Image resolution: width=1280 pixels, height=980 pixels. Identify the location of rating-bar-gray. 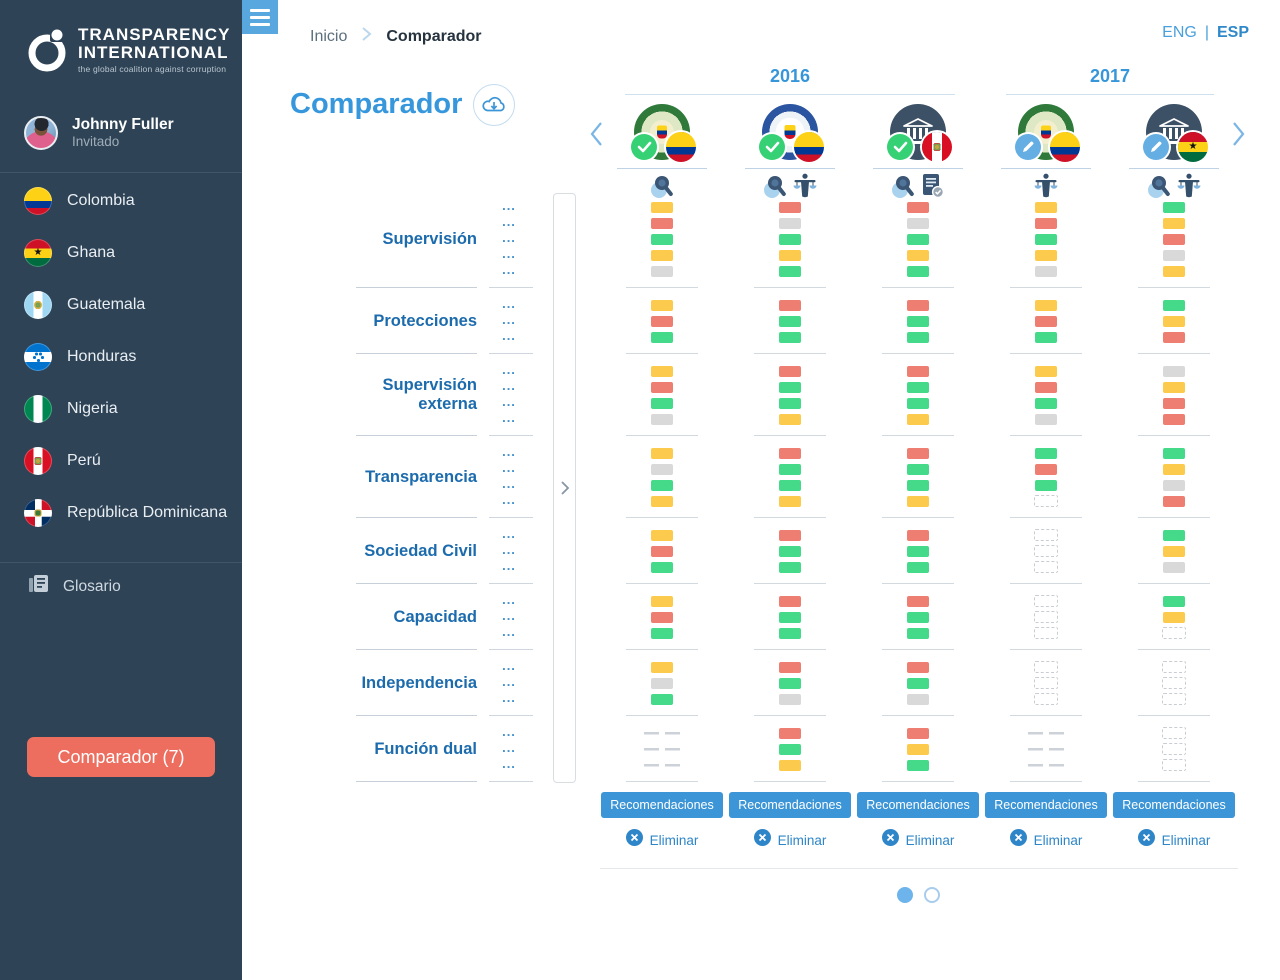
(1174, 255).